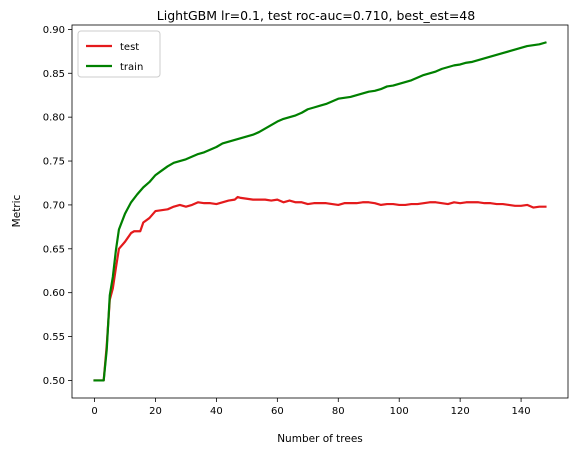  I want to click on y-tick-label: 0.60, so click(54, 293).